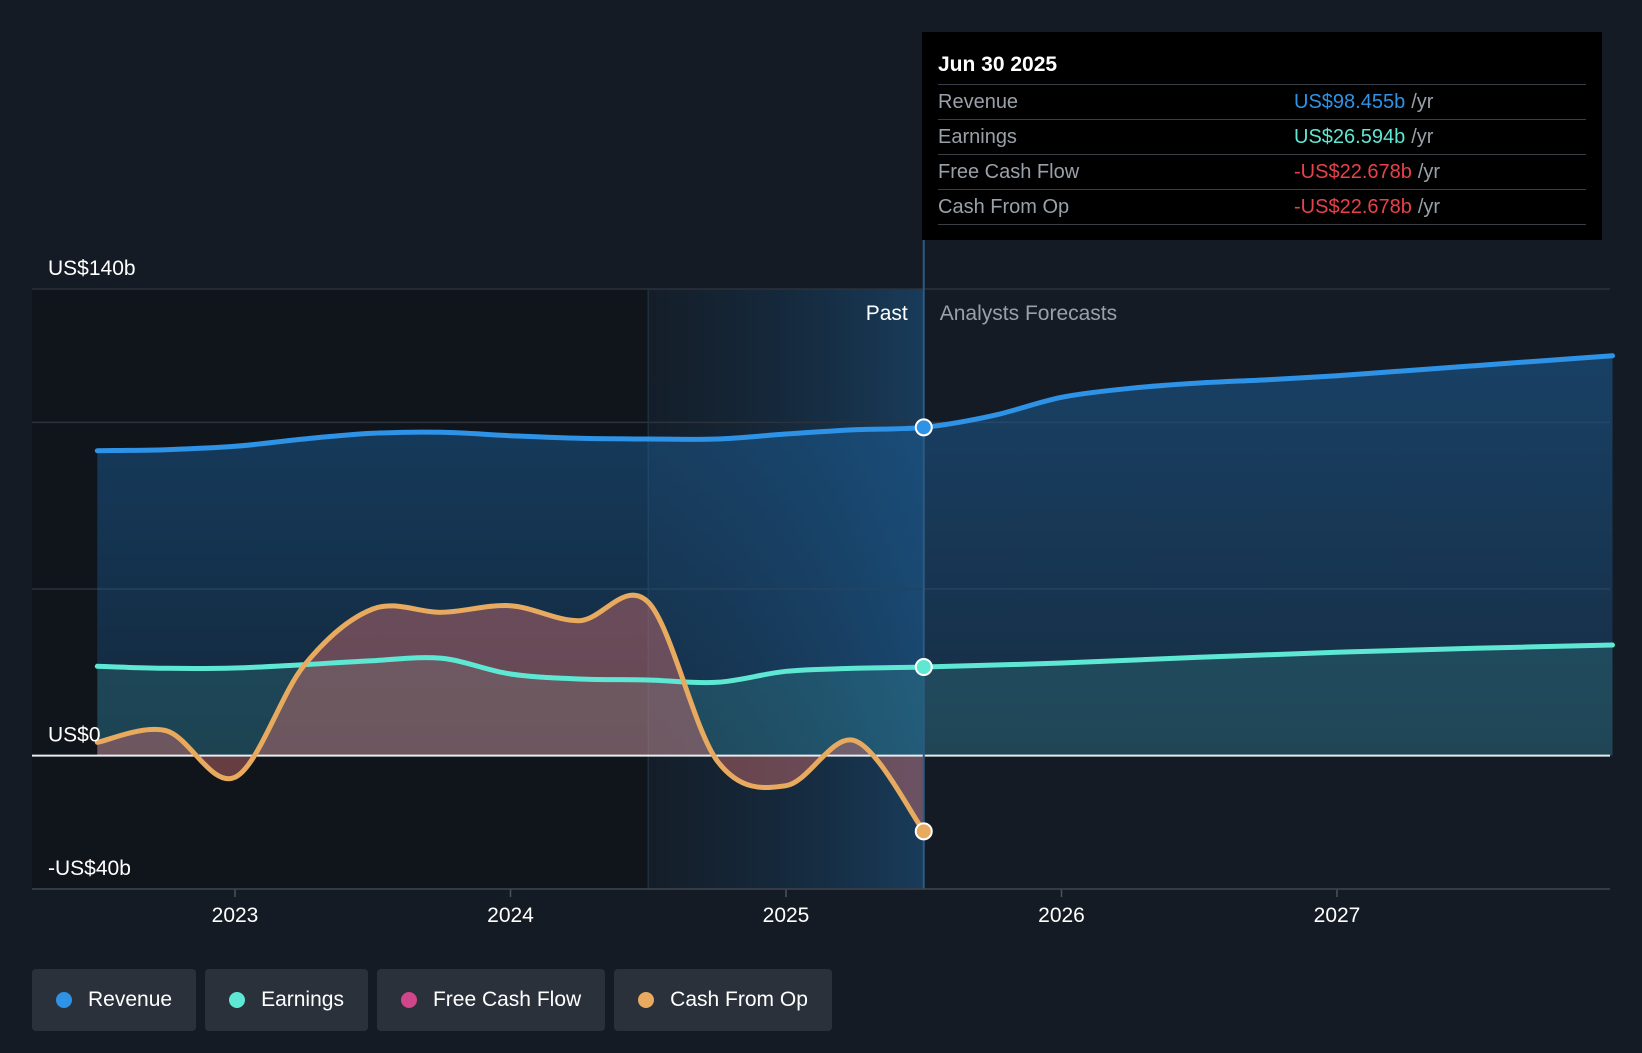 Image resolution: width=1642 pixels, height=1053 pixels. I want to click on forecast-label: Analysts Forecasts, so click(1028, 313).